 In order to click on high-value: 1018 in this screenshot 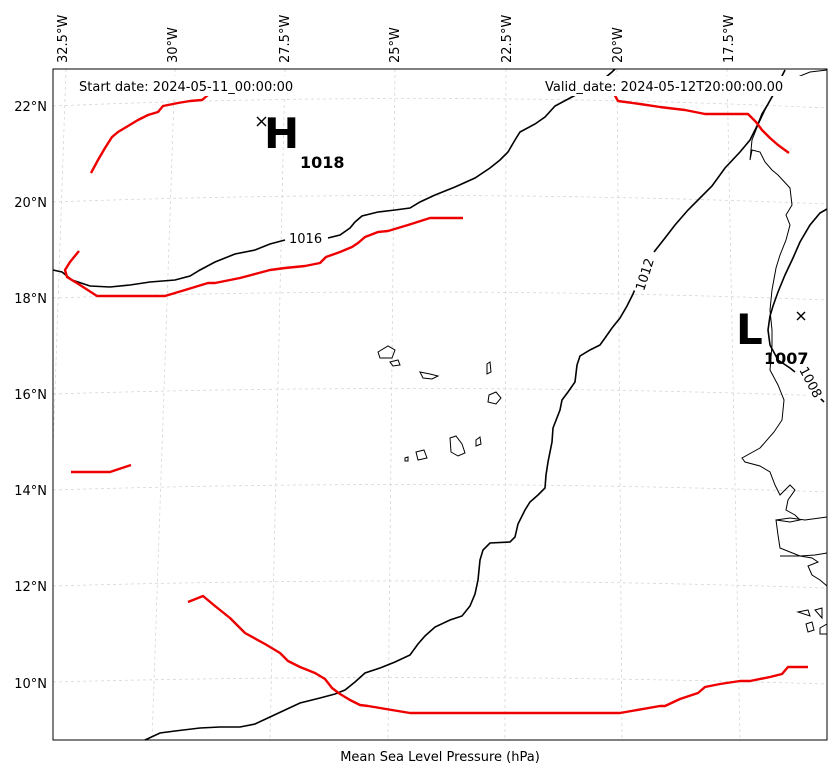, I will do `click(322, 162)`.